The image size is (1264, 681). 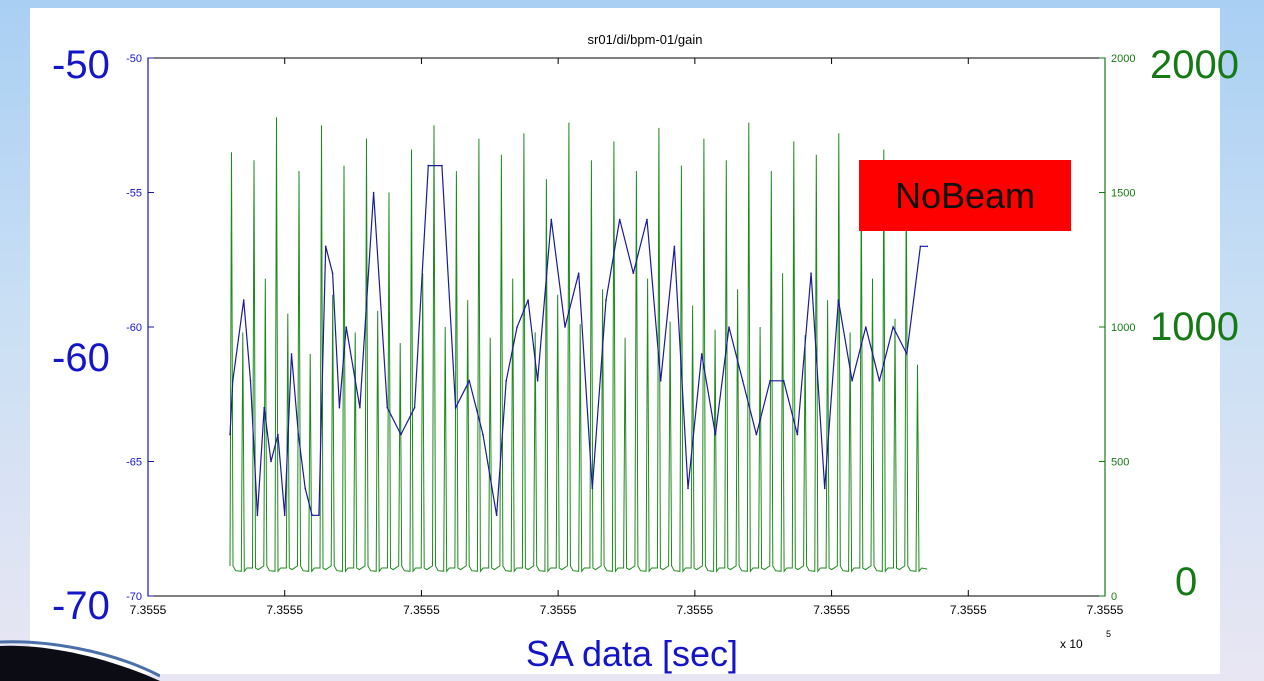 I want to click on y-left-tick-label: -65, so click(x=134, y=463).